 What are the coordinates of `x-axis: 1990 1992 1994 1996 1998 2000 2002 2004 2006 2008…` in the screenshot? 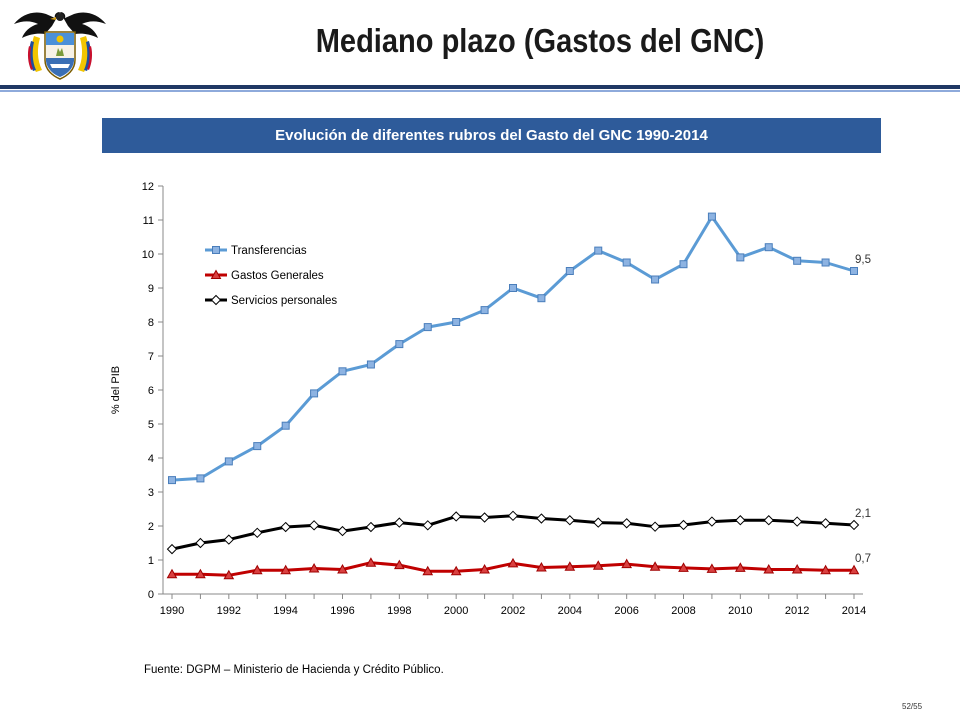 It's located at (513, 605).